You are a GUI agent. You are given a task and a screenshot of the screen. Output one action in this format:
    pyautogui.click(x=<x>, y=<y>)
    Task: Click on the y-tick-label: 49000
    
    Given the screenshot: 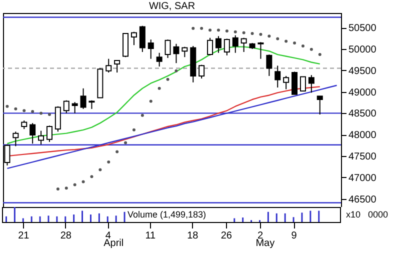 What is the action you would take?
    pyautogui.click(x=362, y=92)
    